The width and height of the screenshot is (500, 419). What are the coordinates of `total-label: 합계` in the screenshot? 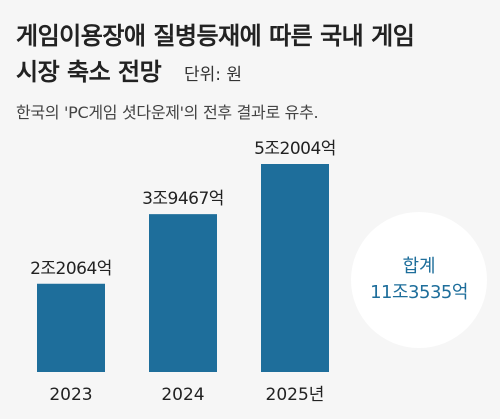 It's located at (419, 266).